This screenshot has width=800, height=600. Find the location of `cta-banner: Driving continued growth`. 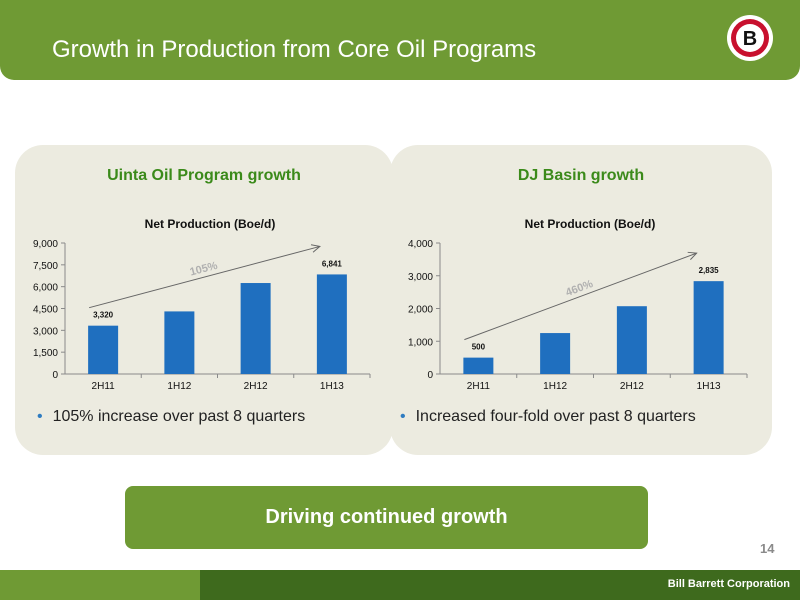

cta-banner: Driving continued growth is located at coordinates (386, 517).